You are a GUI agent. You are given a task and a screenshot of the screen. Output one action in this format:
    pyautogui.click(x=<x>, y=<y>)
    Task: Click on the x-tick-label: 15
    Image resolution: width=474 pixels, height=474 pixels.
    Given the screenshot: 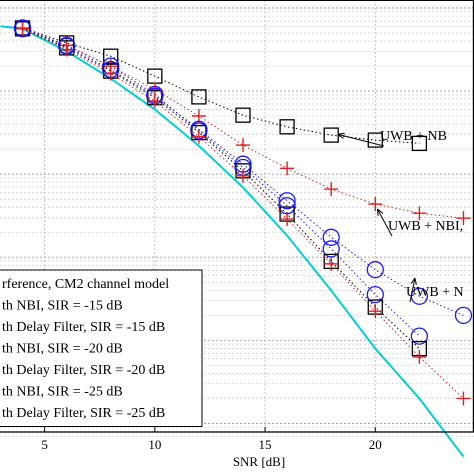 What is the action you would take?
    pyautogui.click(x=265, y=444)
    